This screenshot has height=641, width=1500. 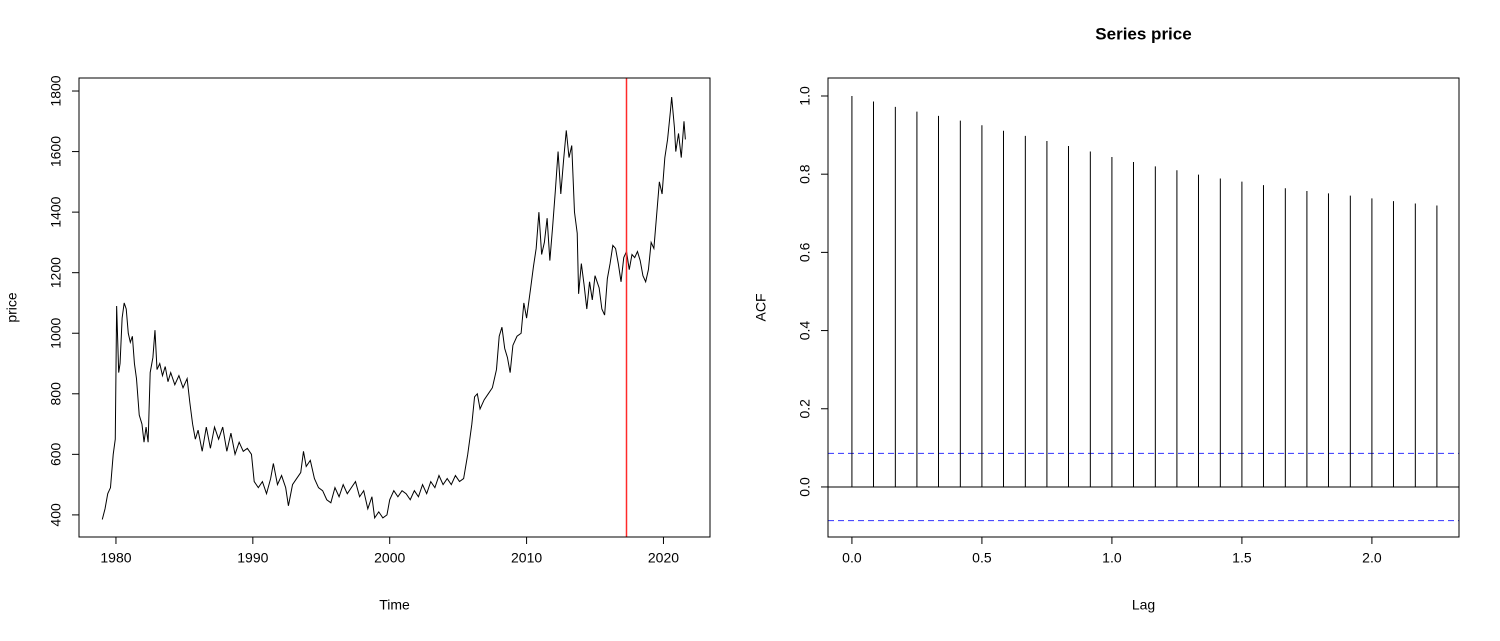 I want to click on y-tick-label: 0.0, so click(x=805, y=487).